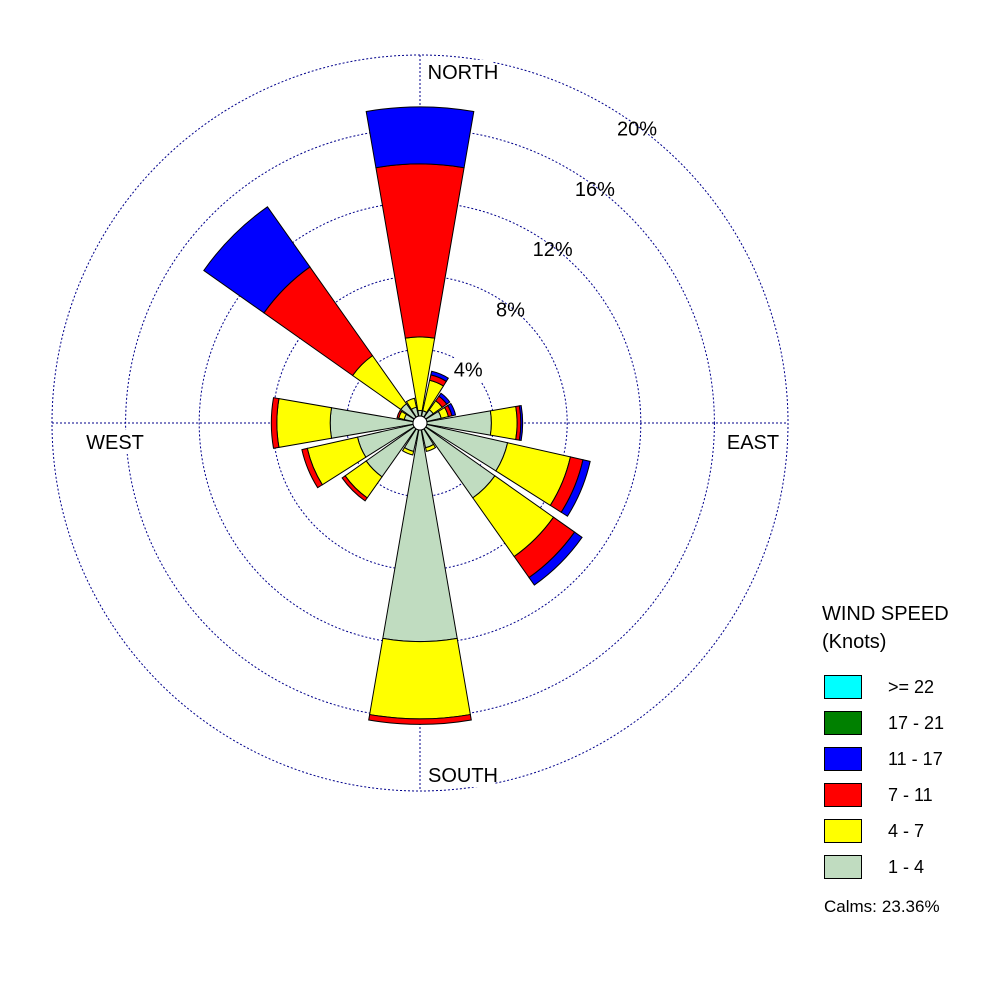 This screenshot has width=1000, height=1000. Describe the element at coordinates (411, 403) in the screenshot. I see `petal-nnw-4-7-knots` at that location.